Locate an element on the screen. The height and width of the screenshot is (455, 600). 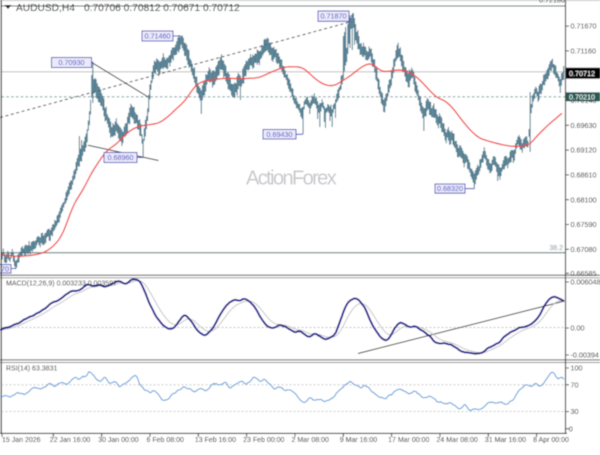
svg-text: 0 is located at coordinates (571, 428).